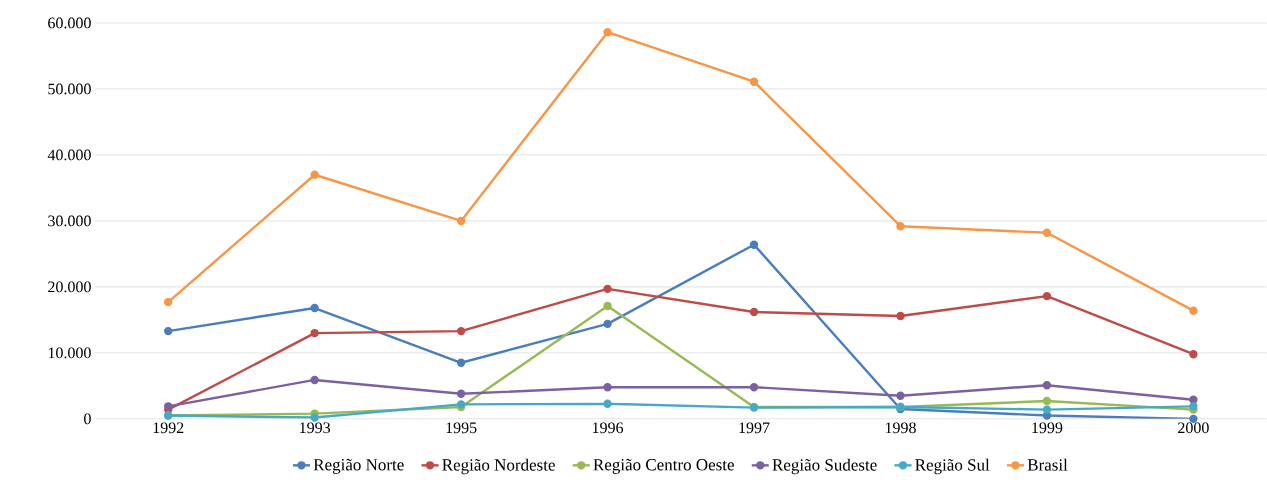  What do you see at coordinates (315, 428) in the screenshot?
I see `x-tick-label: 1993` at bounding box center [315, 428].